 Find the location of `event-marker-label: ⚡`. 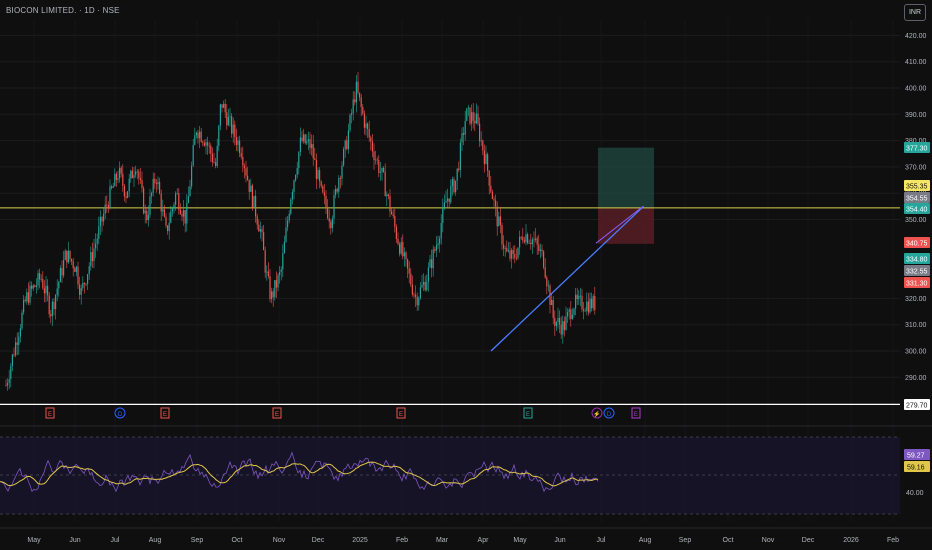

event-marker-label: ⚡ is located at coordinates (596, 414).